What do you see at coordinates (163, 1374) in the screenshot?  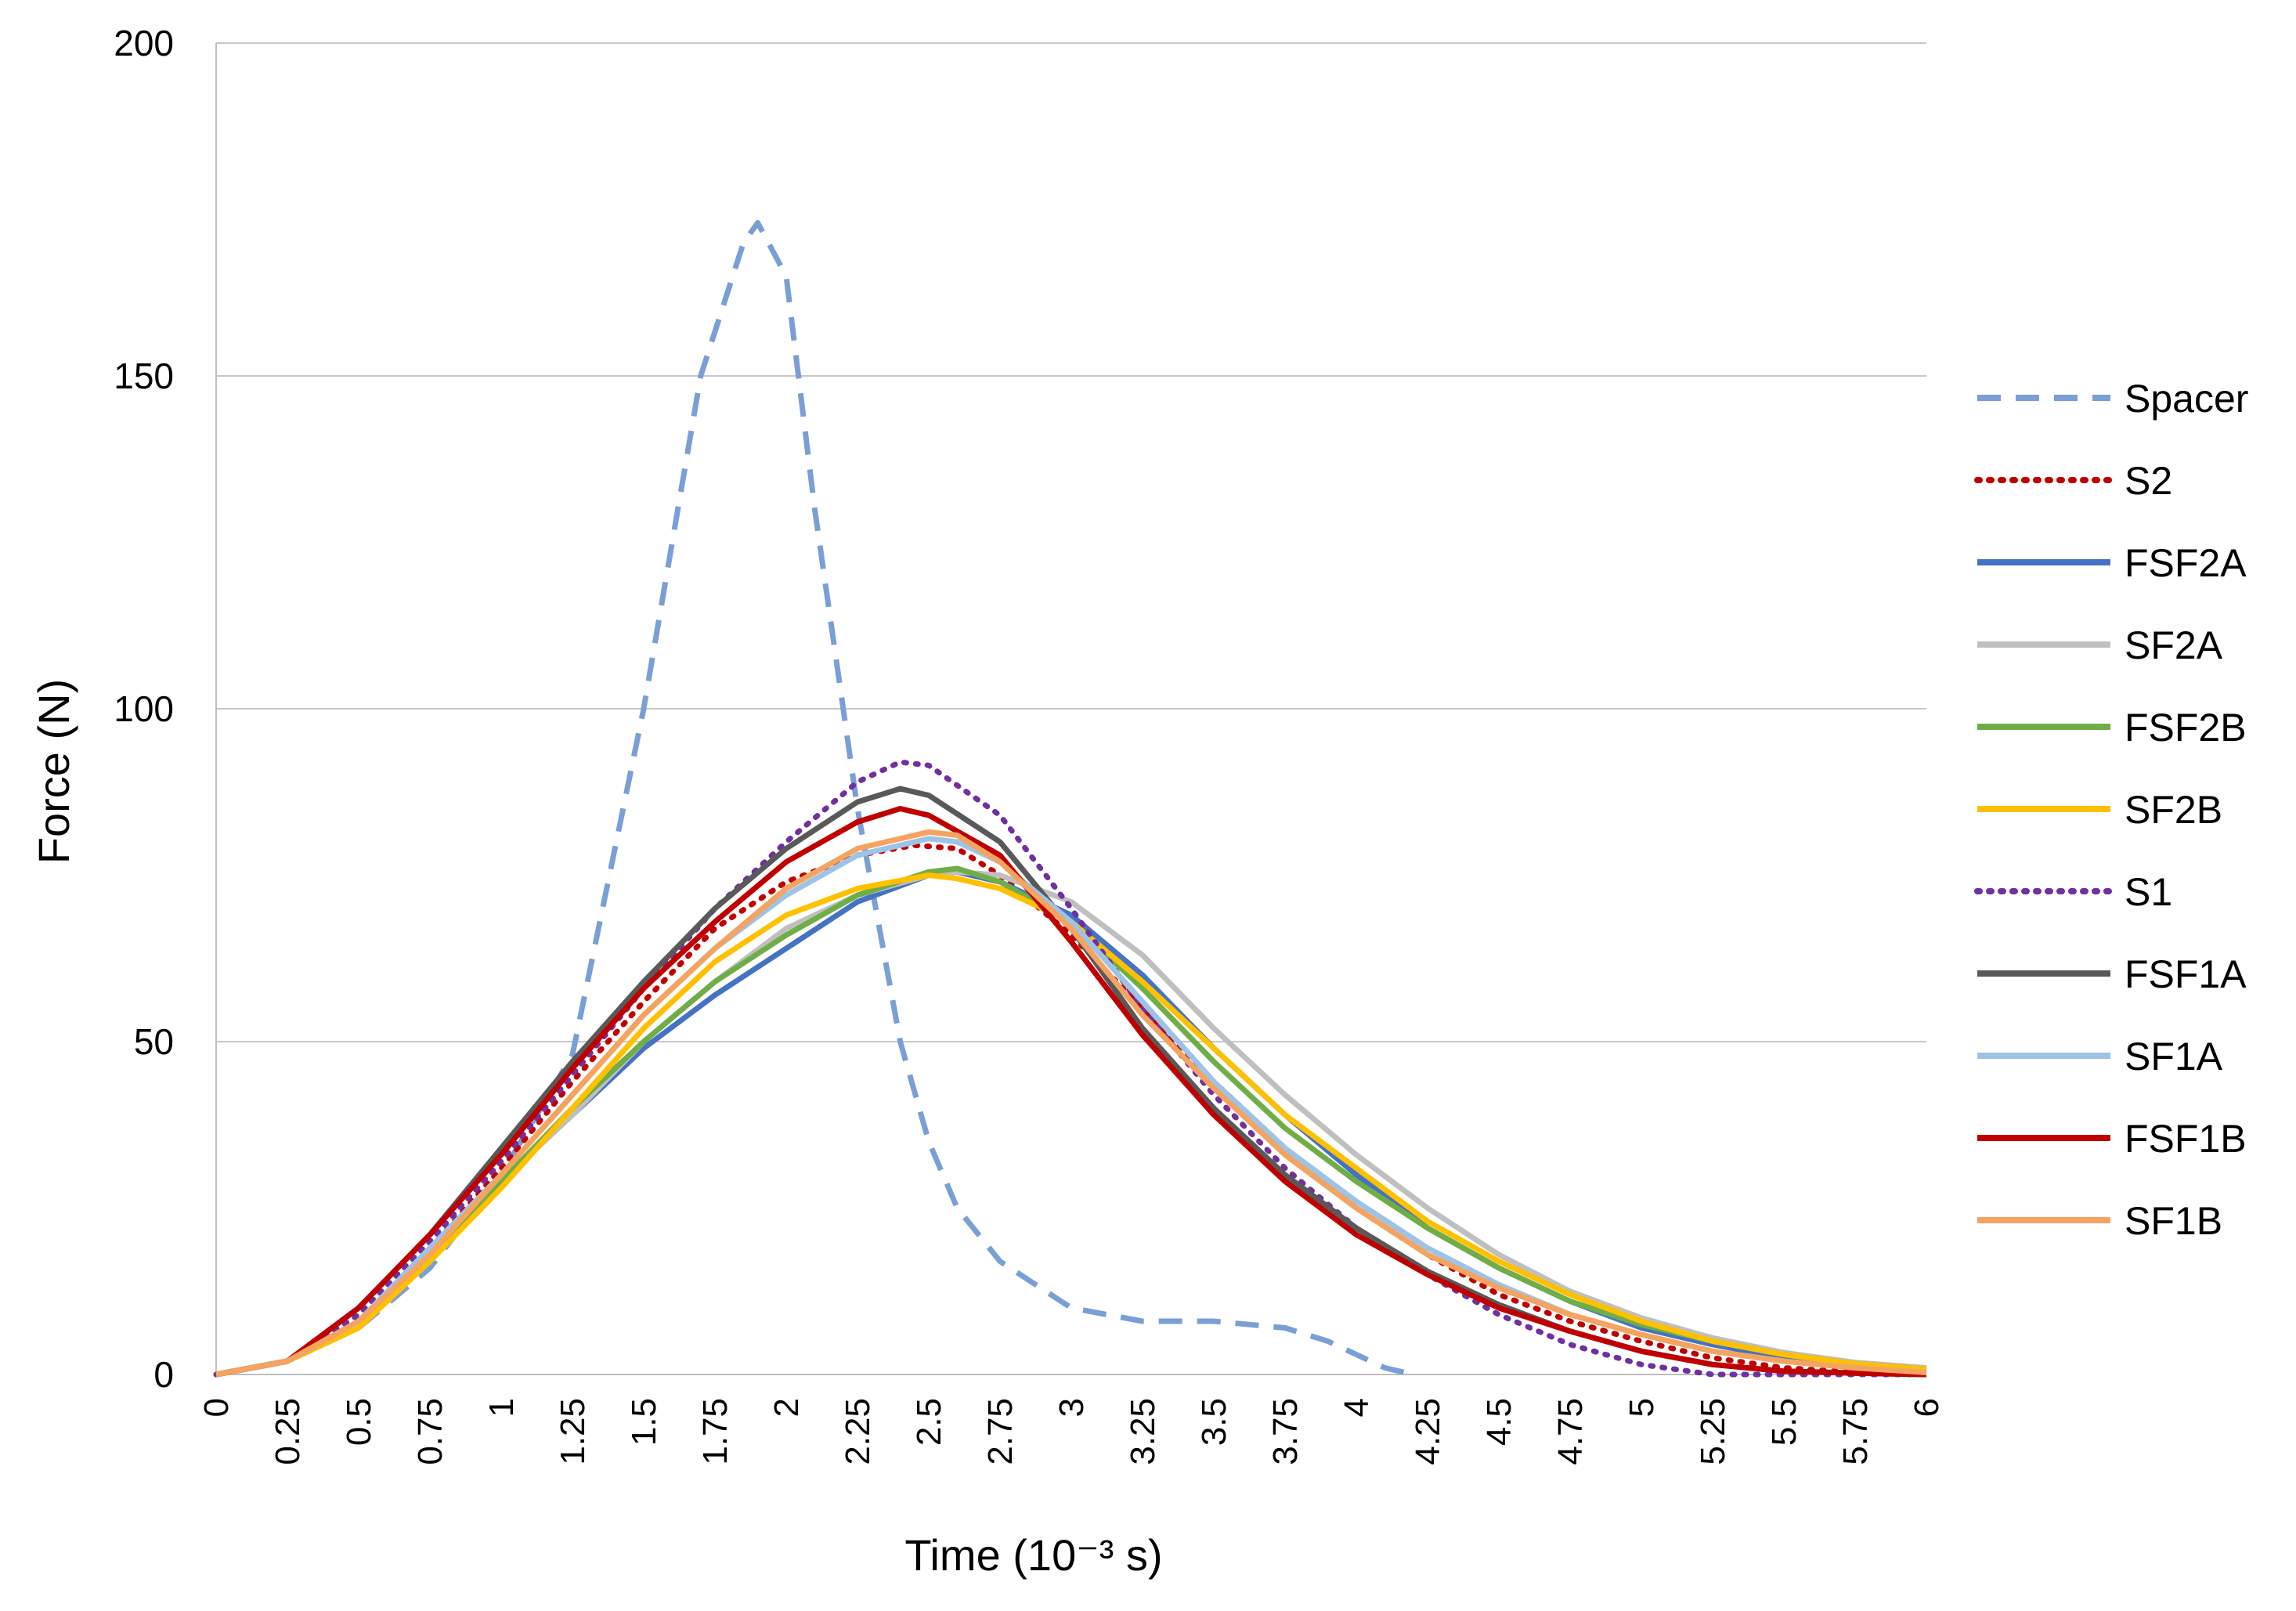 I see `y-tick-label: 0` at bounding box center [163, 1374].